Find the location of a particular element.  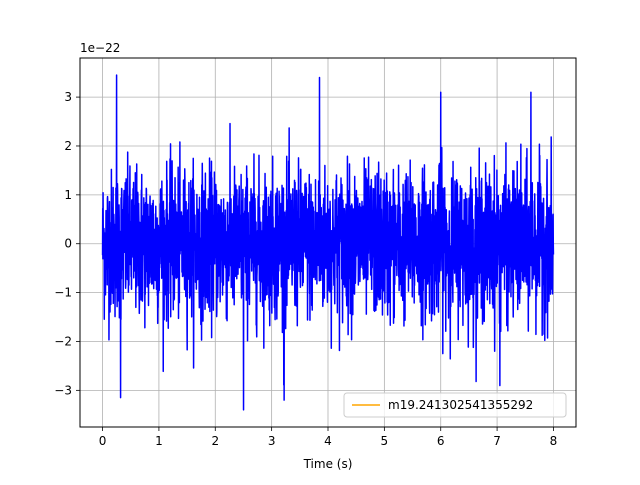

x-tick-label: 3 is located at coordinates (272, 441).